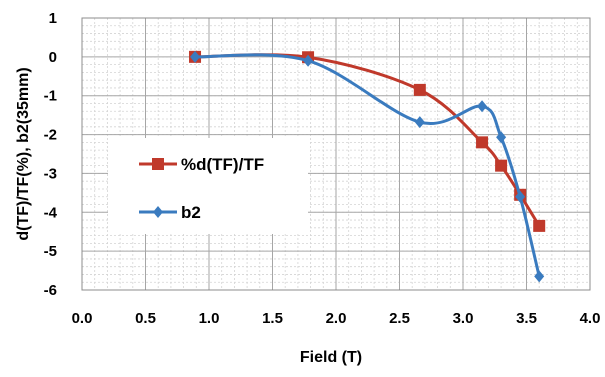 The height and width of the screenshot is (377, 605). What do you see at coordinates (50, 96) in the screenshot?
I see `y-tick-label: -1` at bounding box center [50, 96].